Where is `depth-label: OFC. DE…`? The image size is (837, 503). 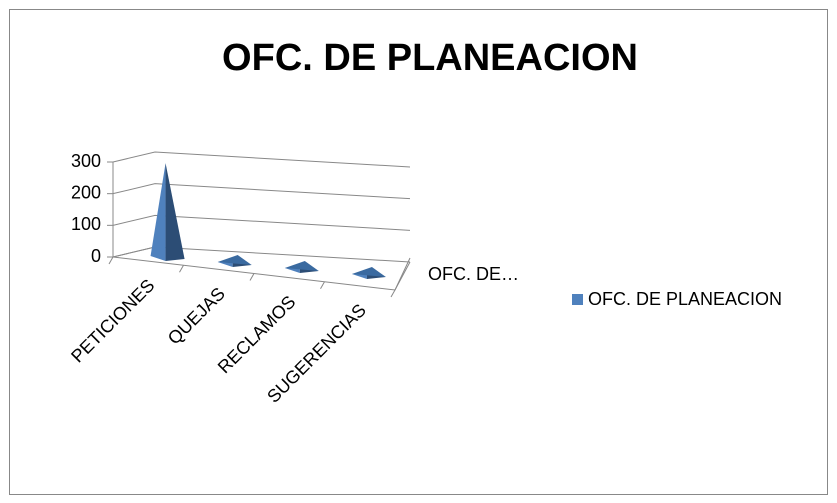 depth-label: OFC. DE… is located at coordinates (473, 274).